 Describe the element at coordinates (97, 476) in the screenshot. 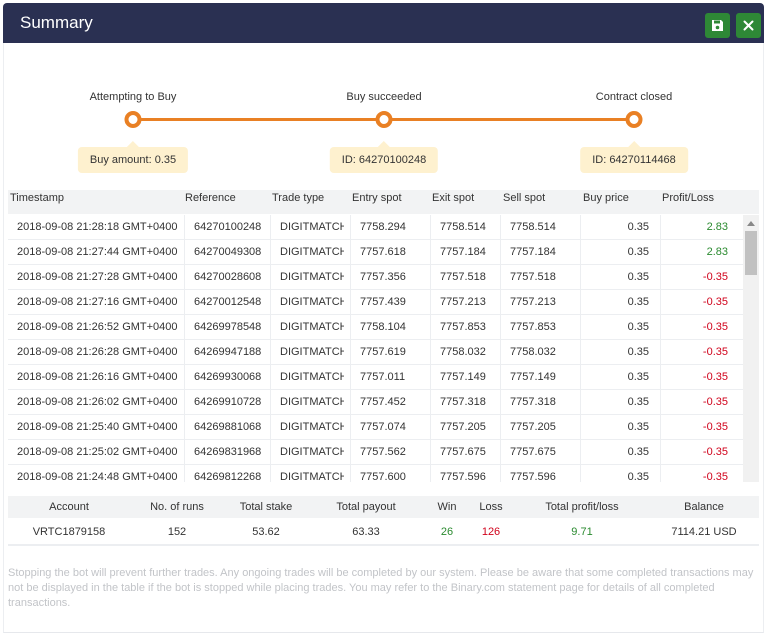

I see `table-cell: 2018-09-08 21:24:48 GMT+0400` at that location.